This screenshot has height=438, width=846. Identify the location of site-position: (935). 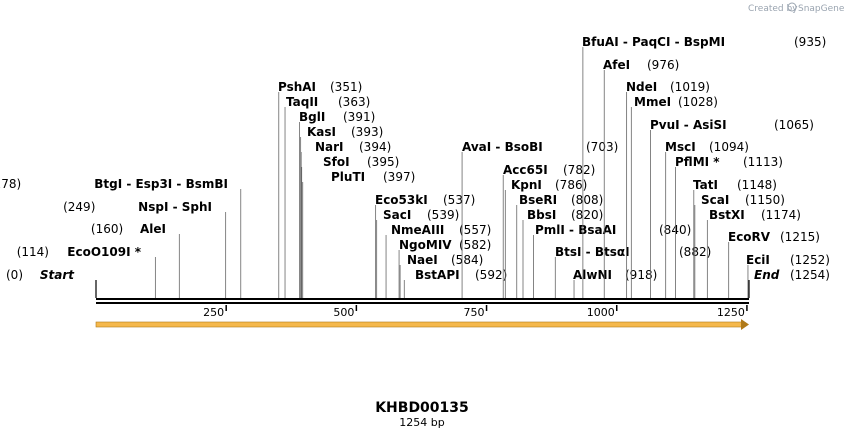
(810, 42).